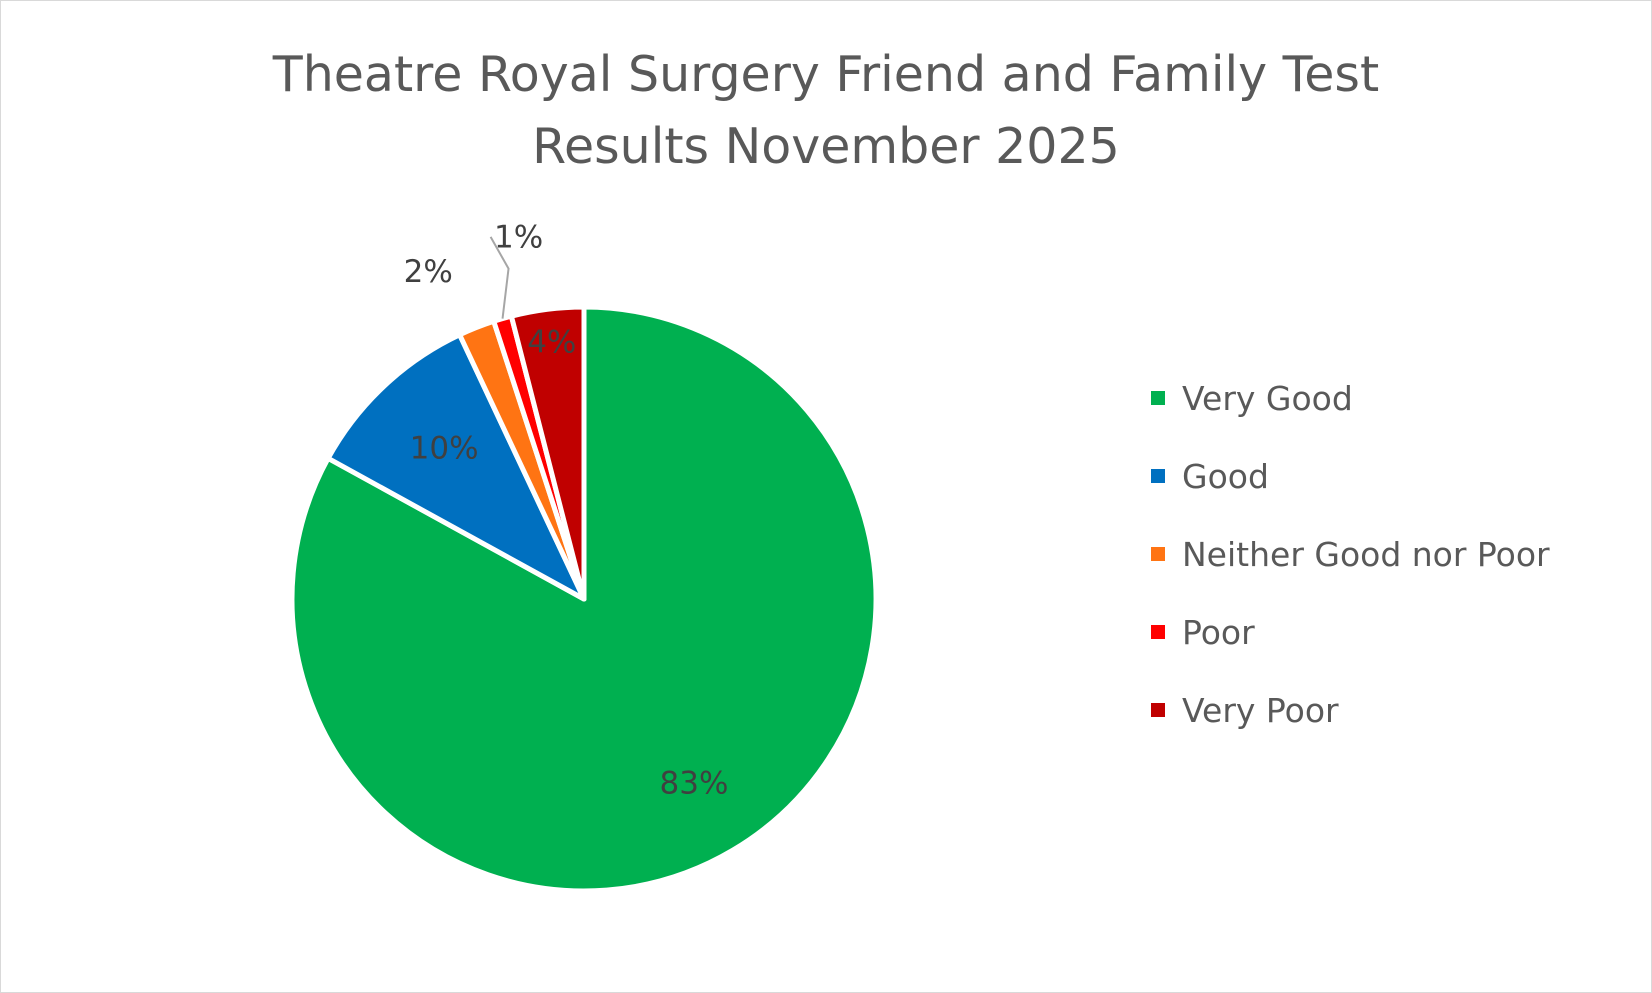  What do you see at coordinates (1391, 710) in the screenshot?
I see `legend-item-very-poor: Very Poor` at bounding box center [1391, 710].